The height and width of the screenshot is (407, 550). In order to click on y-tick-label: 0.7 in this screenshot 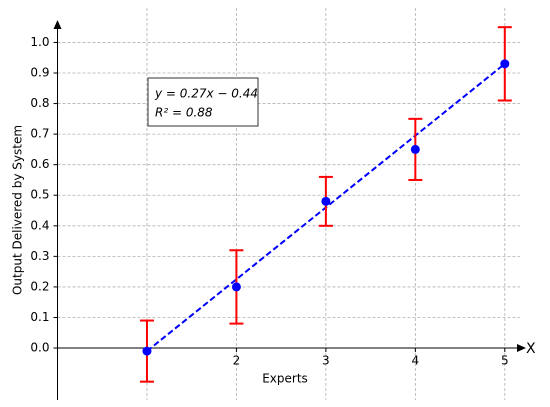, I will do `click(39, 134)`.